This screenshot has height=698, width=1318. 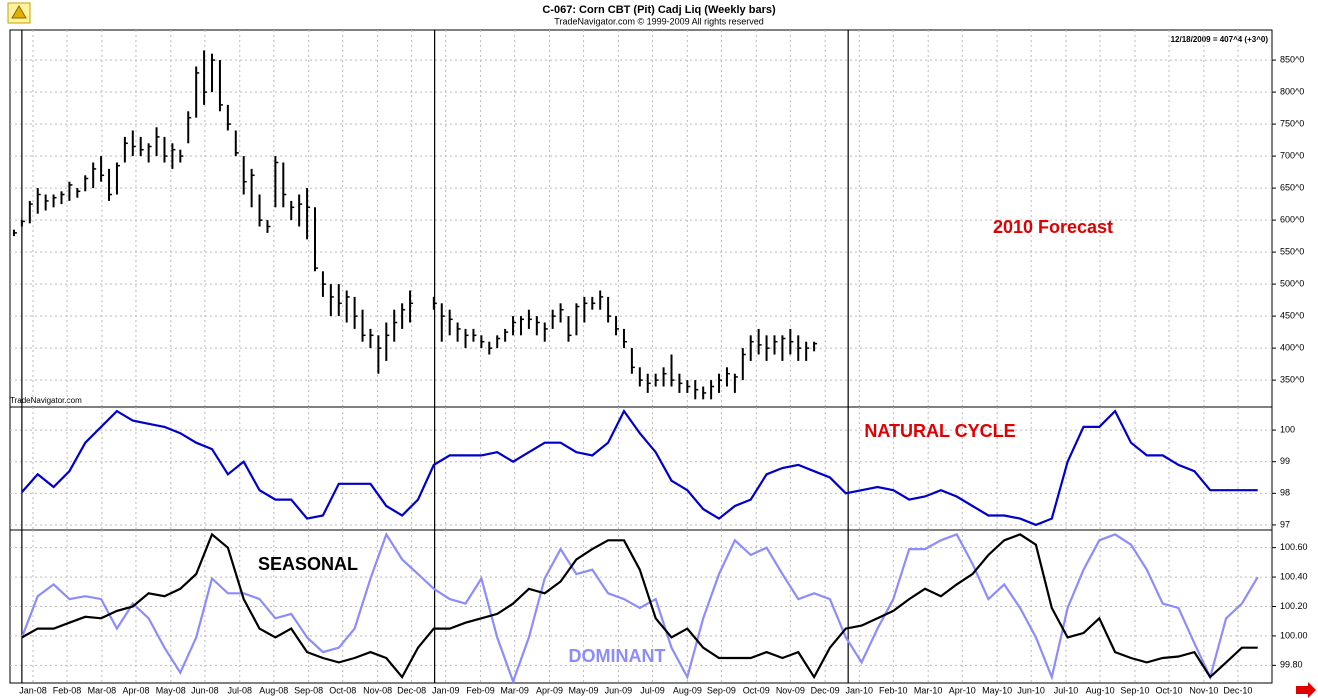 What do you see at coordinates (446, 690) in the screenshot?
I see `x-tick-label: Jan-09` at bounding box center [446, 690].